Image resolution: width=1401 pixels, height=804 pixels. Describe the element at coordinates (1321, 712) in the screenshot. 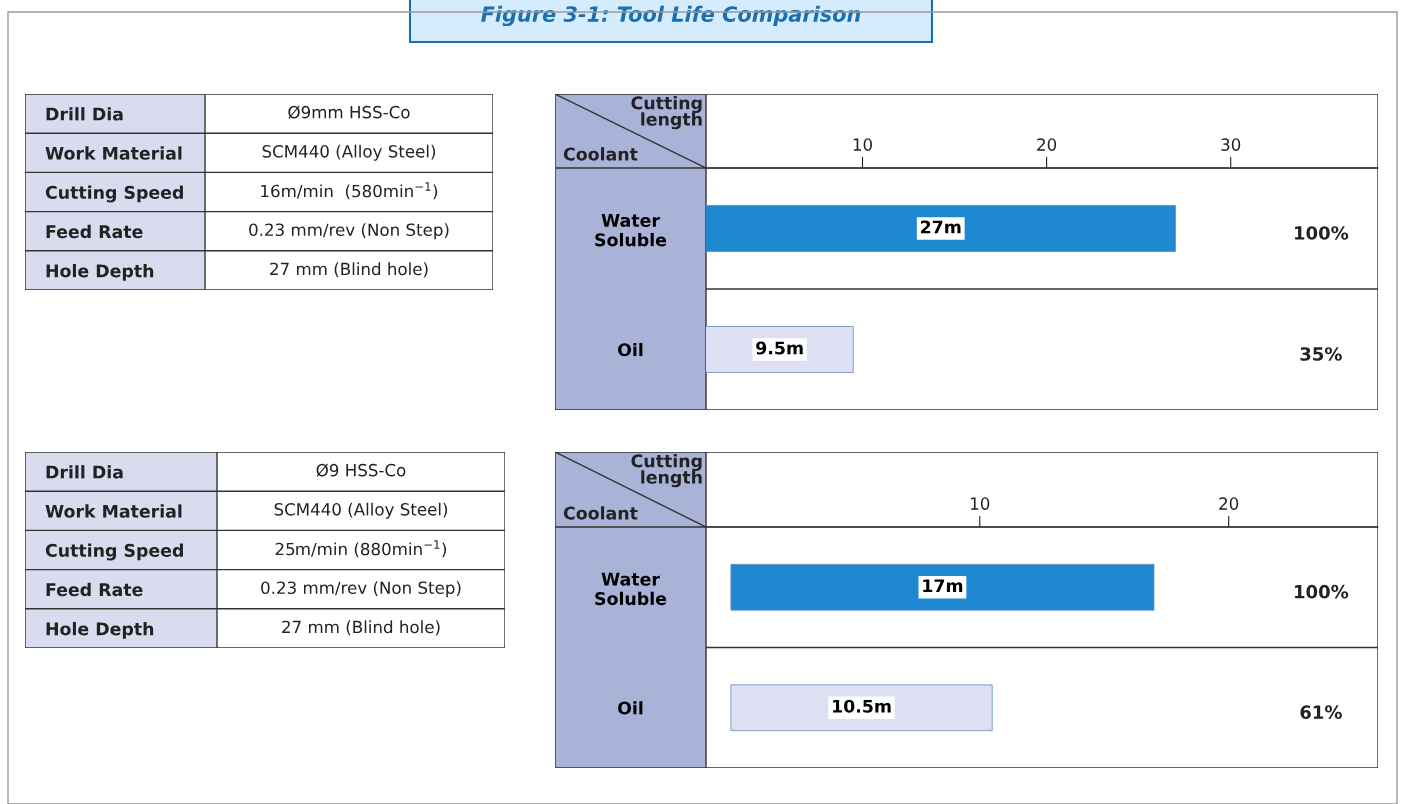

I see `annotation: 61%` at that location.